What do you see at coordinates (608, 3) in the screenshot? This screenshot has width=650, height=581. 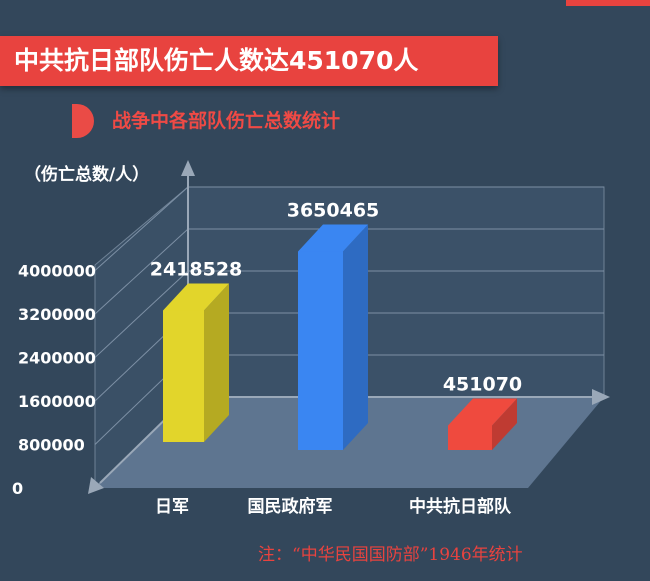 I see `corner-accent` at bounding box center [608, 3].